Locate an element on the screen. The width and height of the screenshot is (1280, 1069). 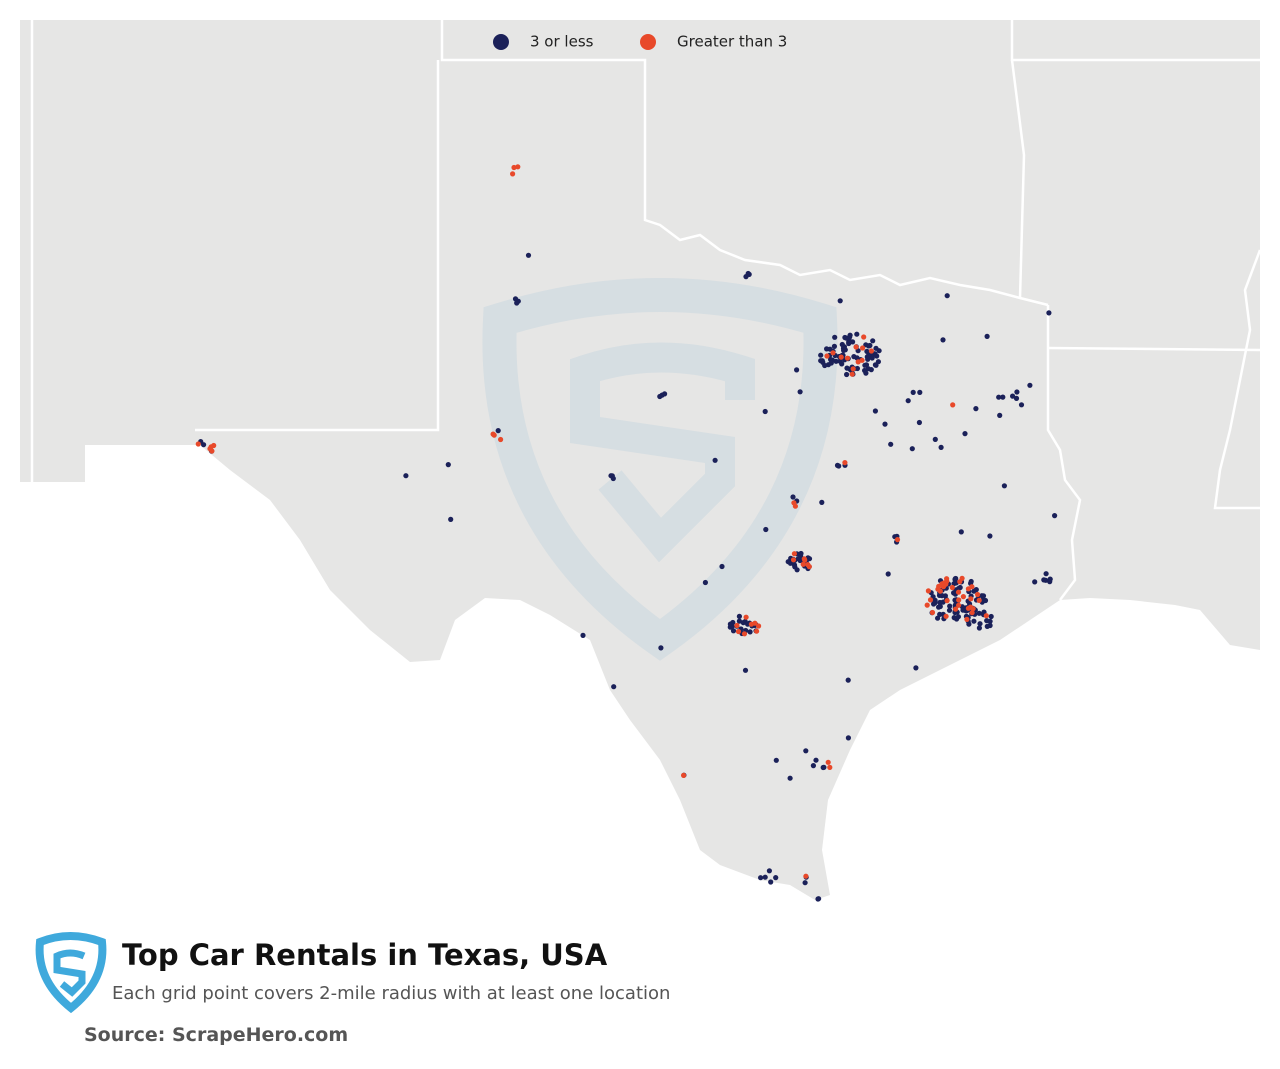
legend-label: Greater than 3 is located at coordinates (732, 42).